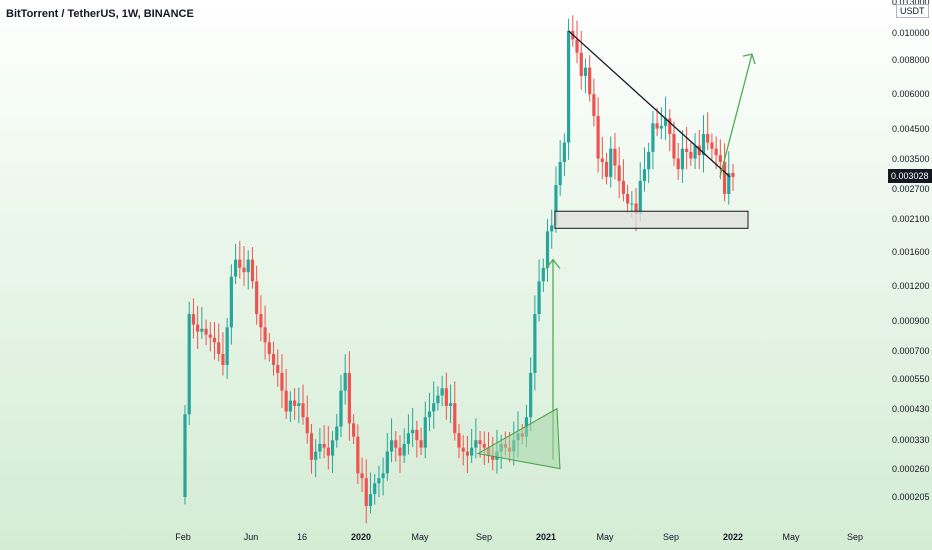 This screenshot has height=550, width=932. What do you see at coordinates (546, 537) in the screenshot?
I see `time-tick-label: 2021` at bounding box center [546, 537].